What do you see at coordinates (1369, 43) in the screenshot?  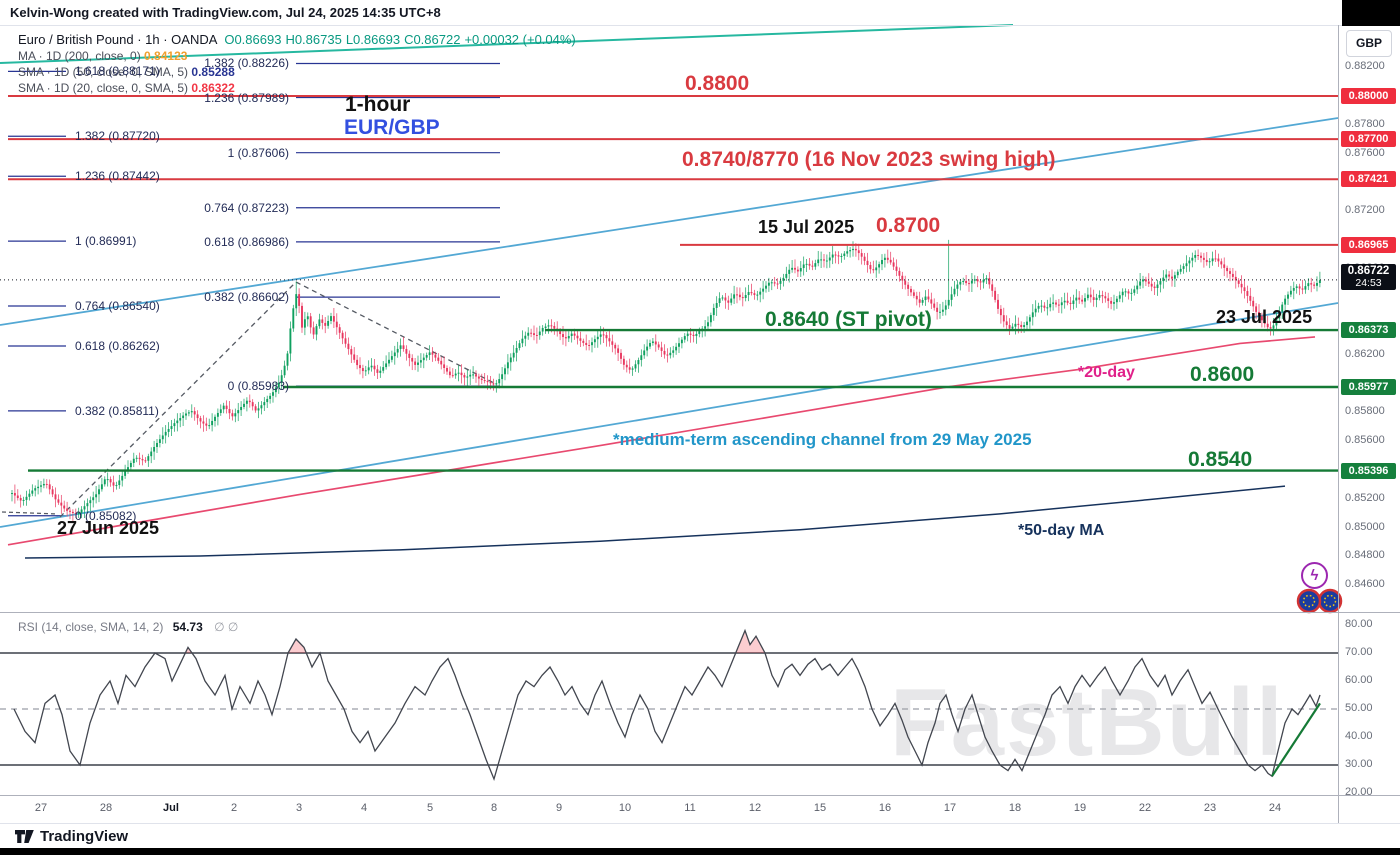 I see `currency-toggle-button: GBP` at bounding box center [1369, 43].